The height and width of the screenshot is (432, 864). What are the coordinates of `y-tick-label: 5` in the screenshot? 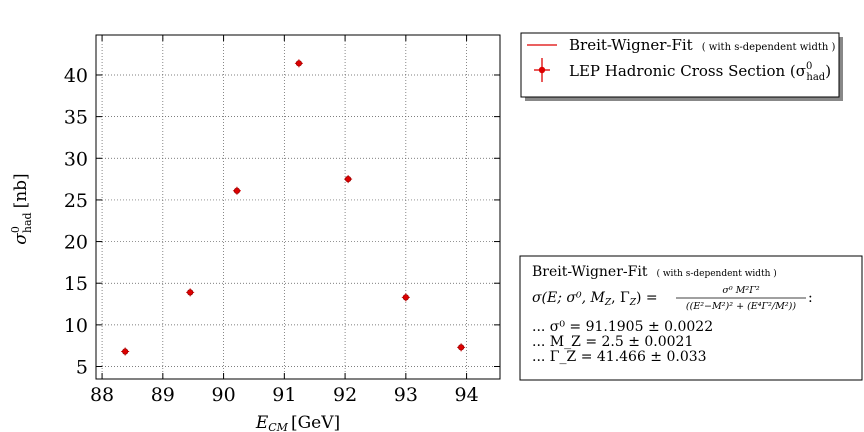 It's located at (82, 368).